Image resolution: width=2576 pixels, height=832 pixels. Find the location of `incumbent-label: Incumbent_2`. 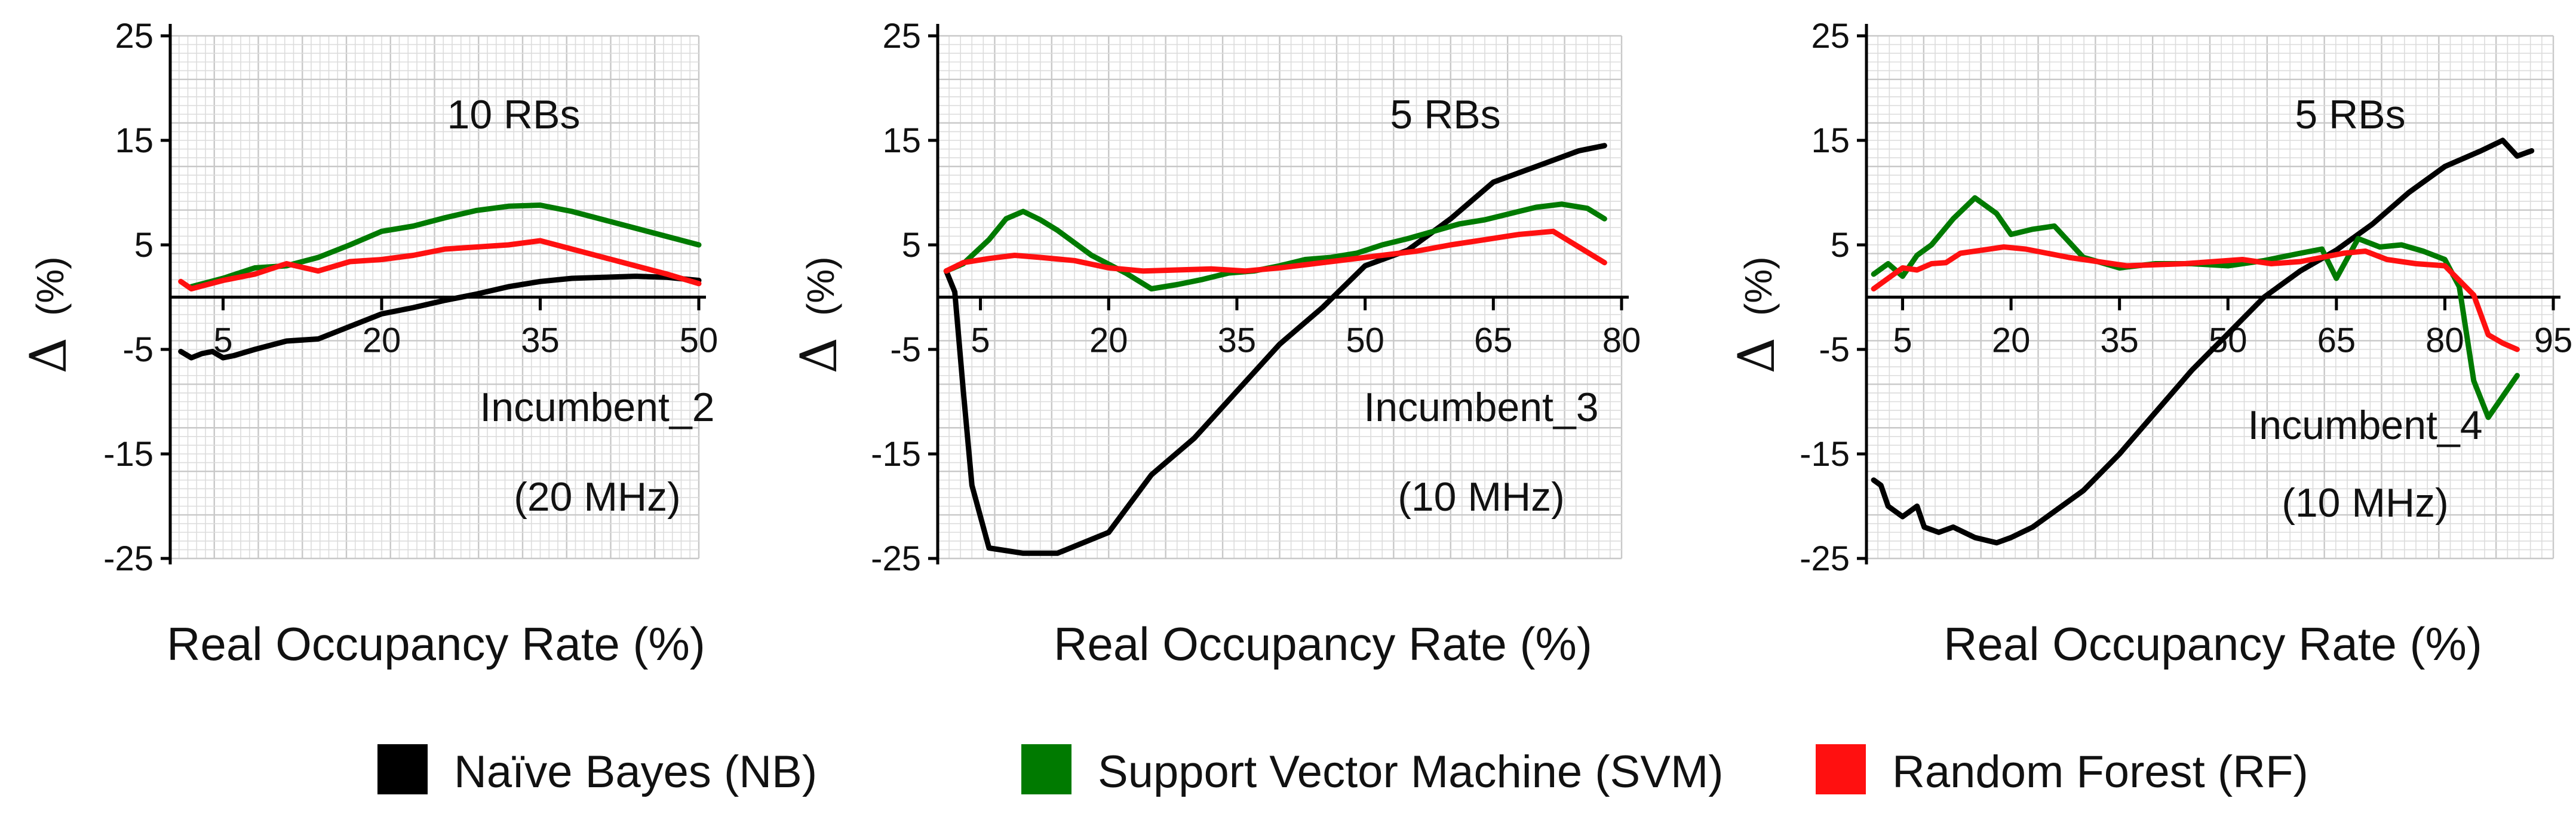

incumbent-label: Incumbent_2 is located at coordinates (597, 408).